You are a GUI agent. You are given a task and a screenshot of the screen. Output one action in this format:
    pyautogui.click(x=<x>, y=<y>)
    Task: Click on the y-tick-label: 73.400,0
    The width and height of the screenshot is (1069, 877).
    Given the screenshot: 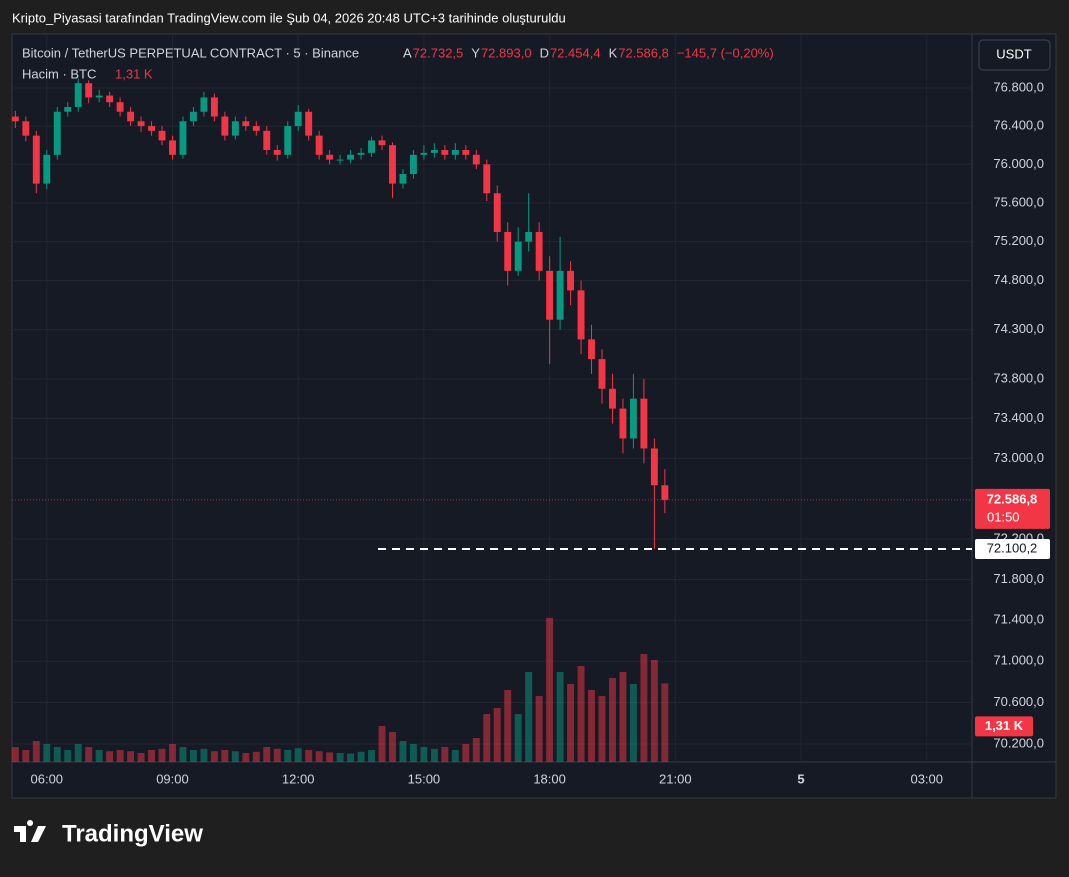 What is the action you would take?
    pyautogui.click(x=1018, y=417)
    